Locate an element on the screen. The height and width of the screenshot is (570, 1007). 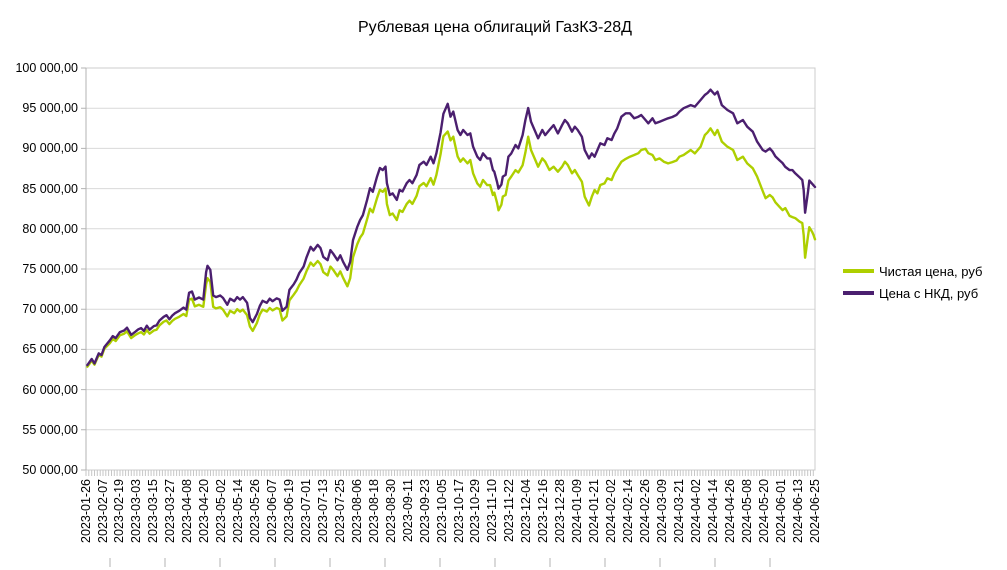
chart-title: Рублевая цена облигаций ГазКЗ-28Д is located at coordinates (495, 27).